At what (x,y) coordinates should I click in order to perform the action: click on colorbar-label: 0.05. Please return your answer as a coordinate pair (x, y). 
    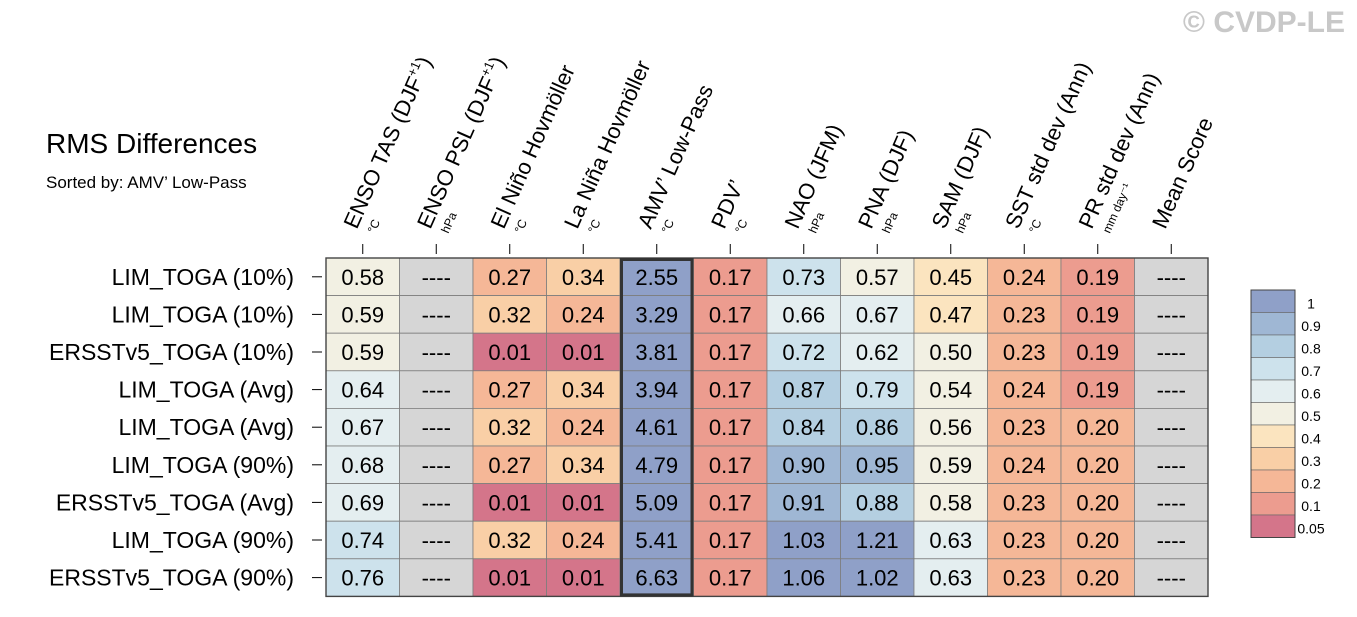
    Looking at the image, I should click on (1310, 529).